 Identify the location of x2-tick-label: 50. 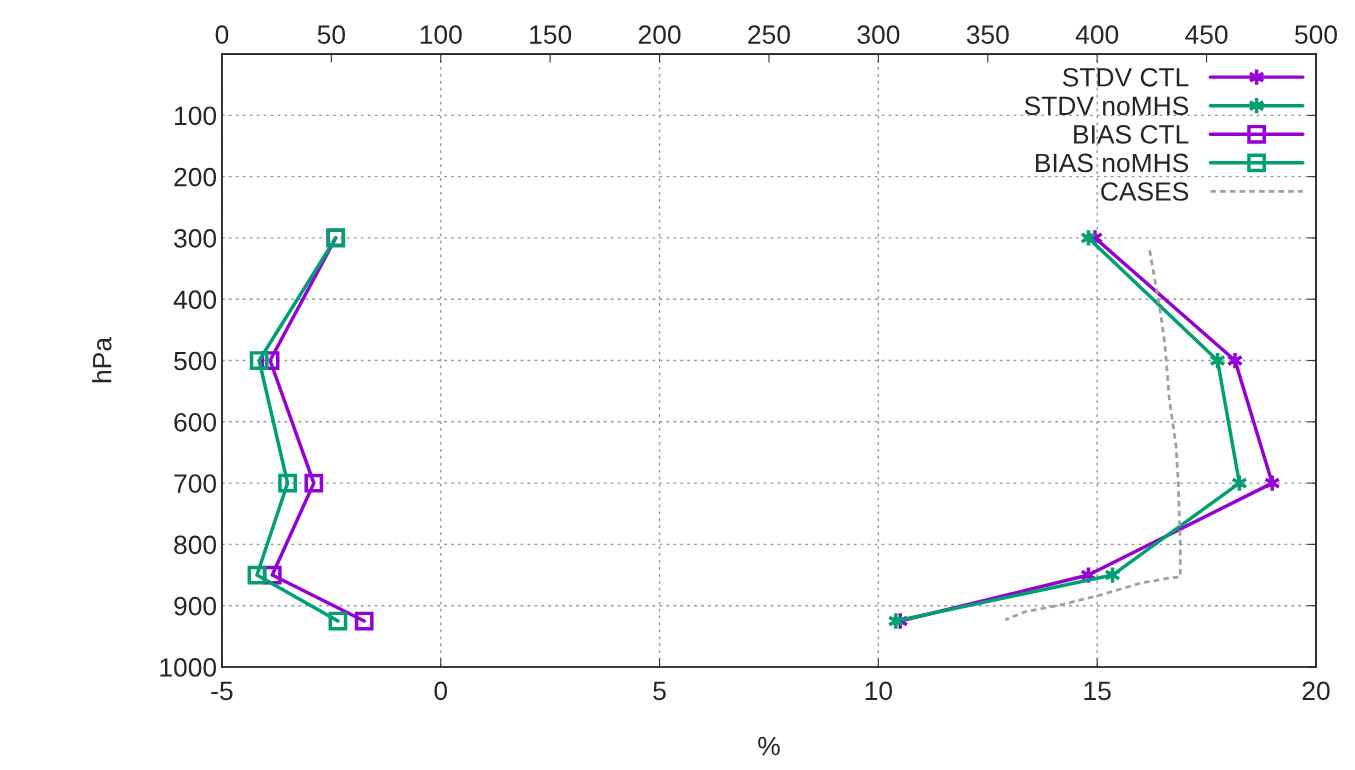
(331, 34).